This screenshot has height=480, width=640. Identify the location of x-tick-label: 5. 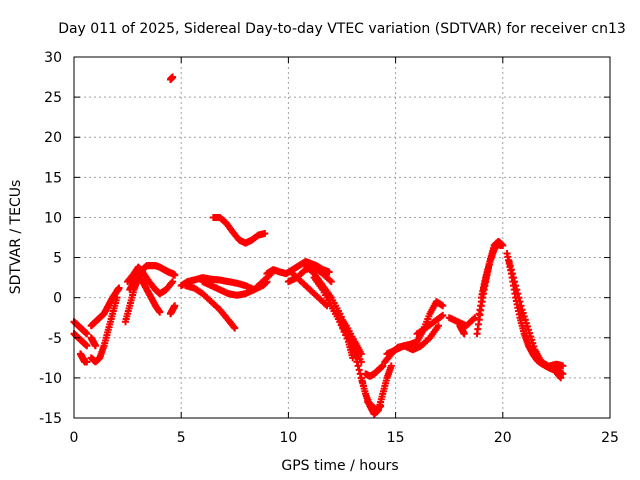
(181, 438).